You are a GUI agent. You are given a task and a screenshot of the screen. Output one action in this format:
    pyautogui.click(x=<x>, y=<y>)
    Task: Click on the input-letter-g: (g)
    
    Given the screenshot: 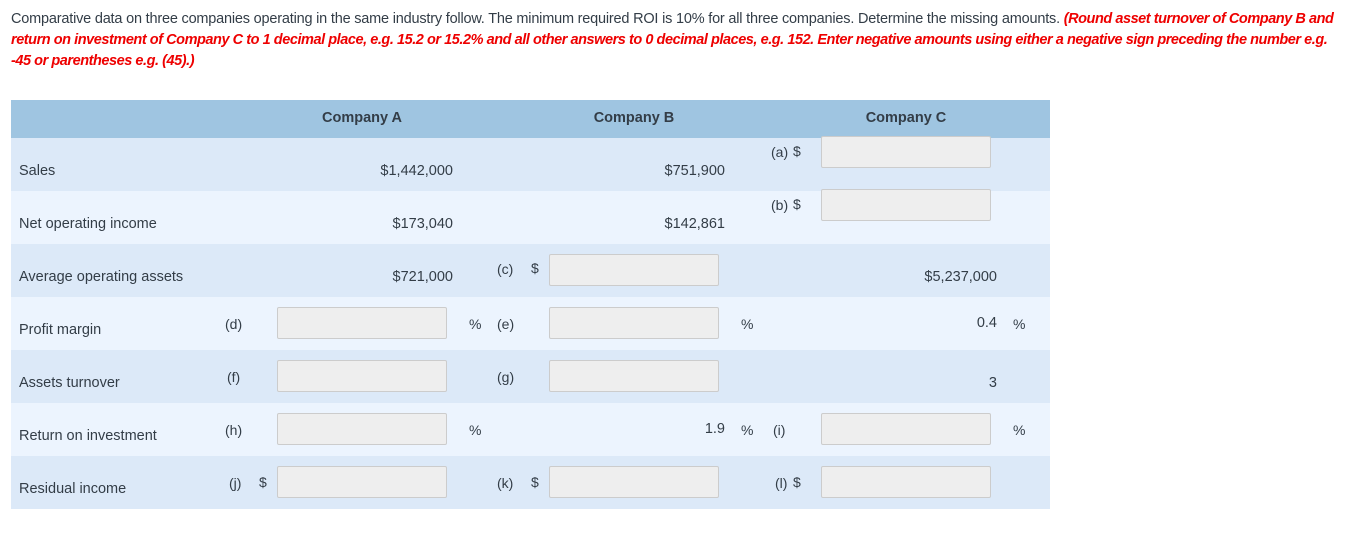 What is the action you would take?
    pyautogui.click(x=506, y=377)
    